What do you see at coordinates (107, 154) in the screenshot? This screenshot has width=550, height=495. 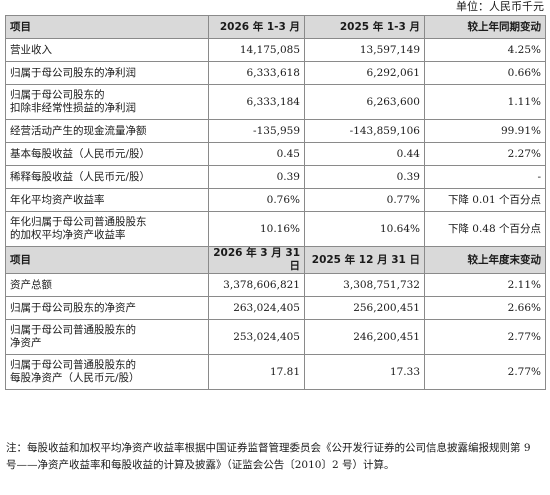 I see `row-label: 基本每股收益（人民币元/股）` at bounding box center [107, 154].